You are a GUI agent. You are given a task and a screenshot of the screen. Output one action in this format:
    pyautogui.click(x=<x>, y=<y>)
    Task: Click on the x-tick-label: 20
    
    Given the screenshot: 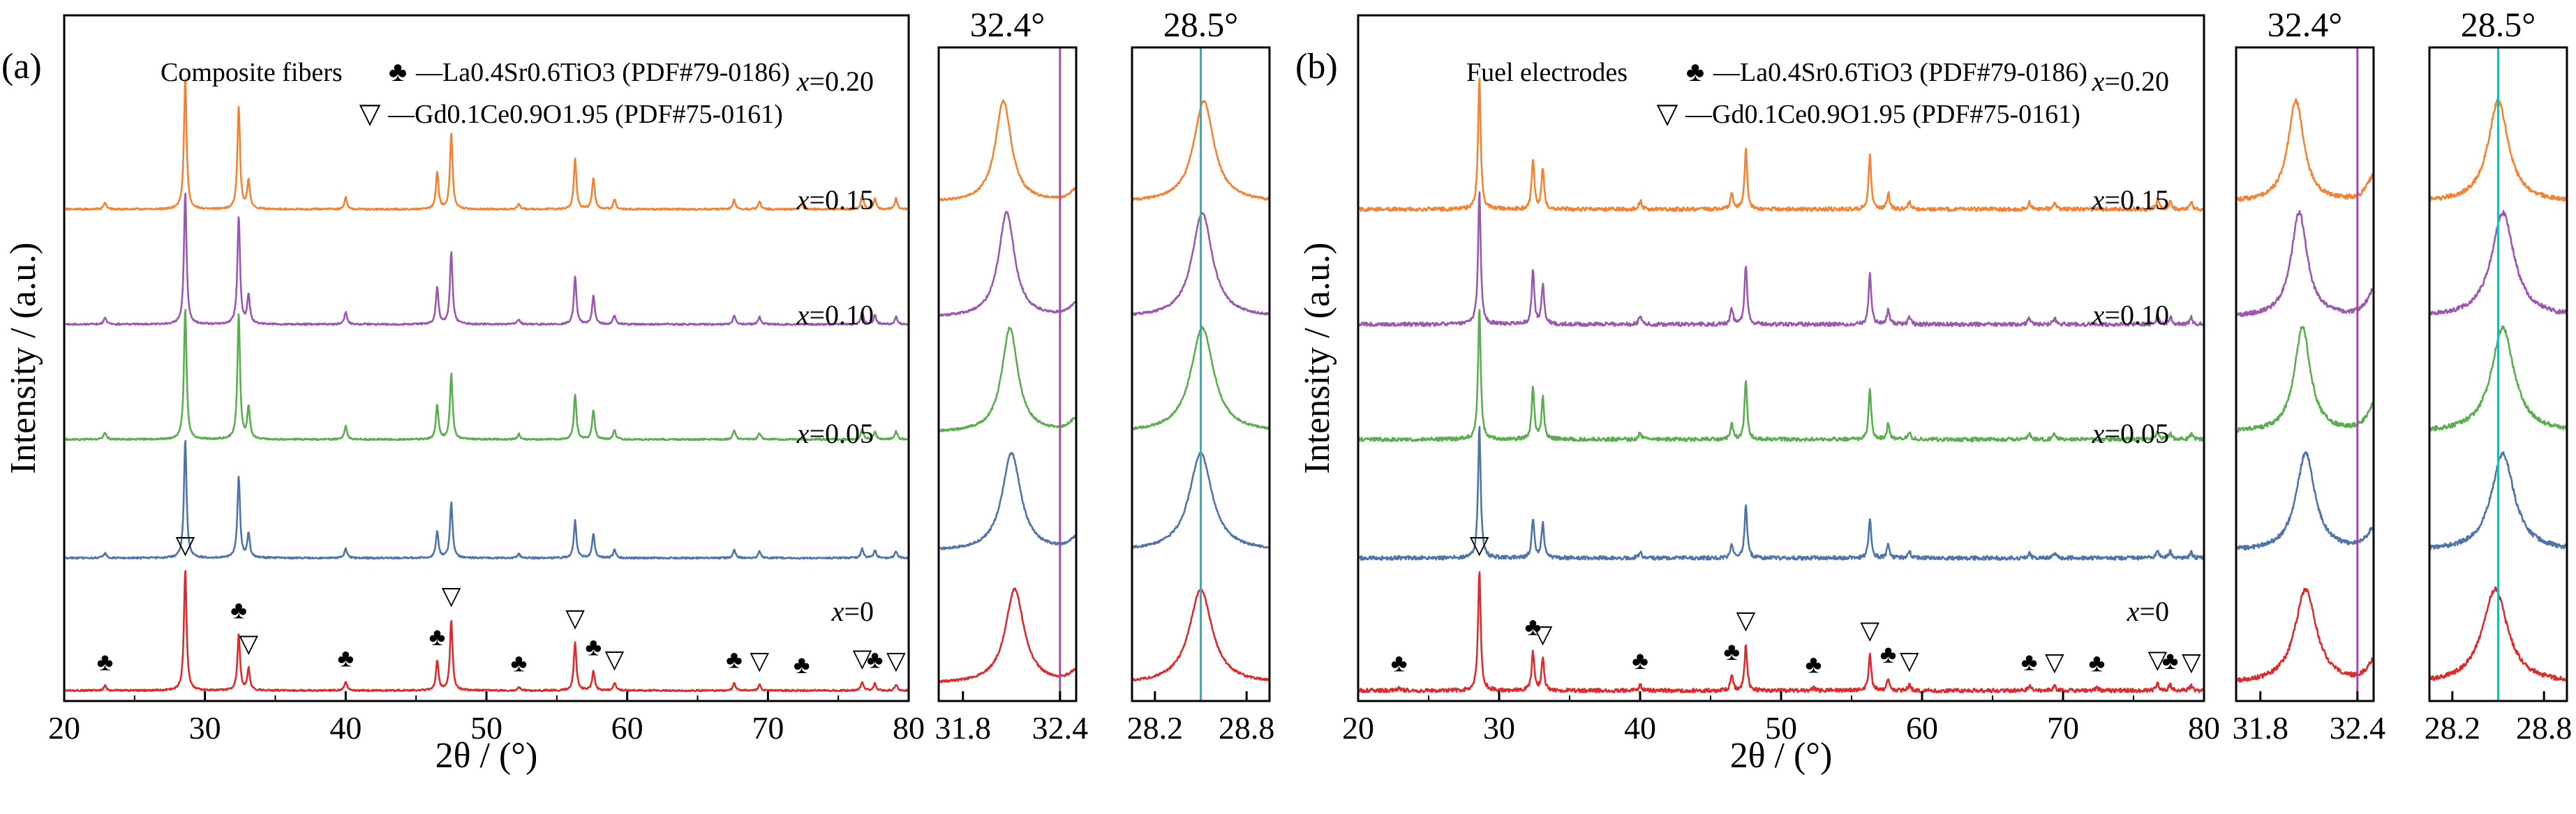 What is the action you would take?
    pyautogui.click(x=64, y=728)
    